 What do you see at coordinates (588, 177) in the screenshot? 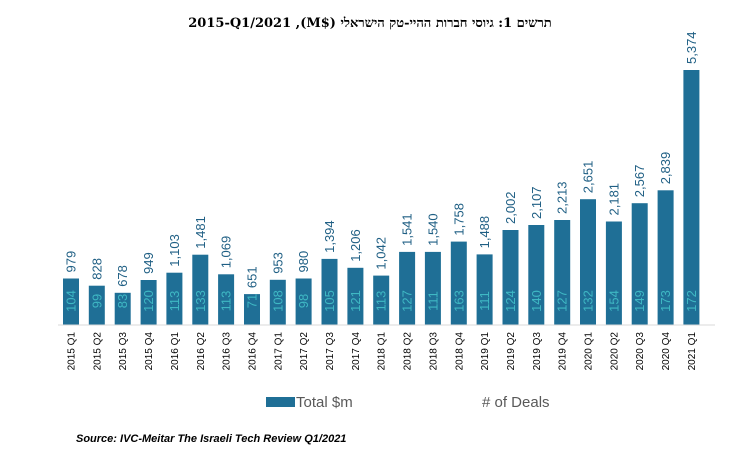
I see `value-label-2020-Q1: 2,651` at bounding box center [588, 177].